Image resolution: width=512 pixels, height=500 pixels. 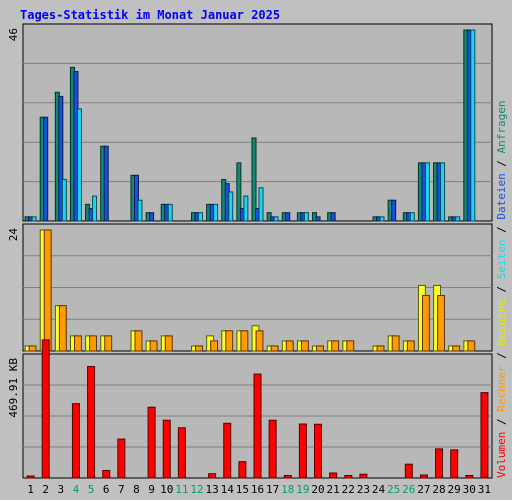 I want to click on x-tick-label: 15, so click(x=242, y=489).